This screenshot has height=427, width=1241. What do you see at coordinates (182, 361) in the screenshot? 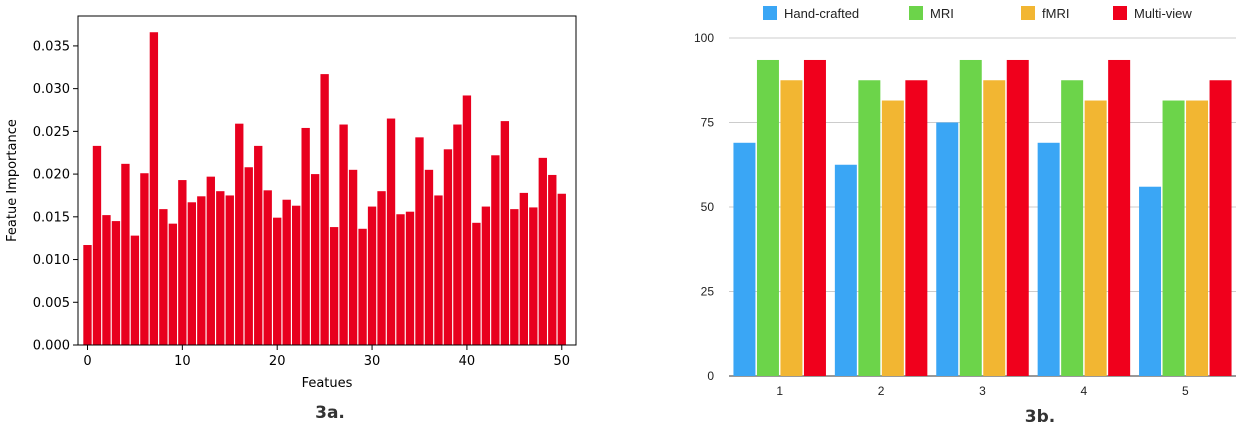
I see `x-tick-label: 10` at bounding box center [182, 361].